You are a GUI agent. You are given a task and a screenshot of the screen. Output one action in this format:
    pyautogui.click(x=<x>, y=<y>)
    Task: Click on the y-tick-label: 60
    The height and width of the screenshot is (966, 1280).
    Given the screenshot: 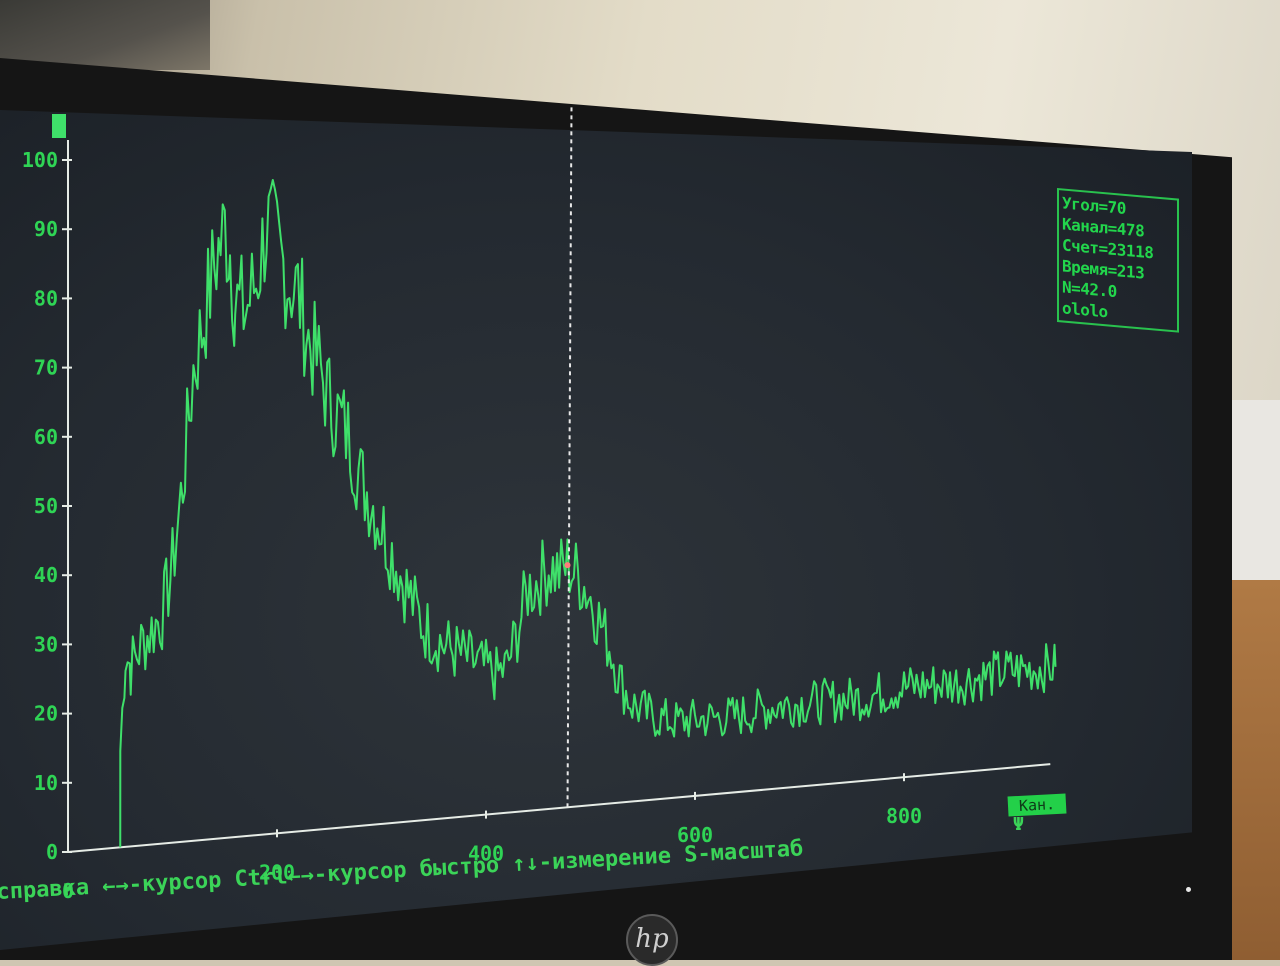 What is the action you would take?
    pyautogui.click(x=46, y=437)
    